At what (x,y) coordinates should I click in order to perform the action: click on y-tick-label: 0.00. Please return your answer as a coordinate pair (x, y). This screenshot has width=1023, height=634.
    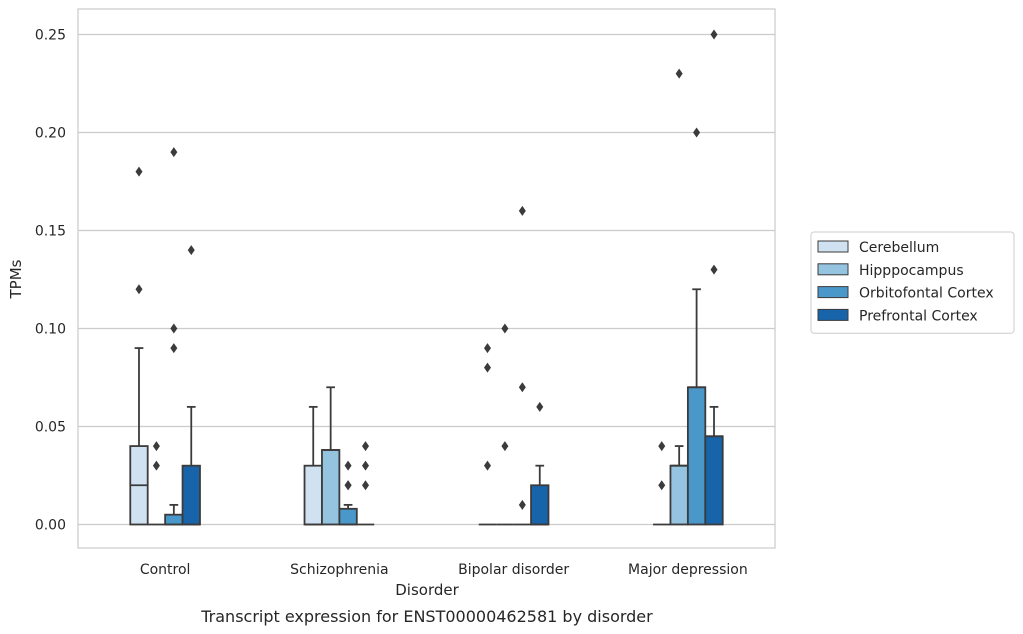
    Looking at the image, I should click on (50, 525).